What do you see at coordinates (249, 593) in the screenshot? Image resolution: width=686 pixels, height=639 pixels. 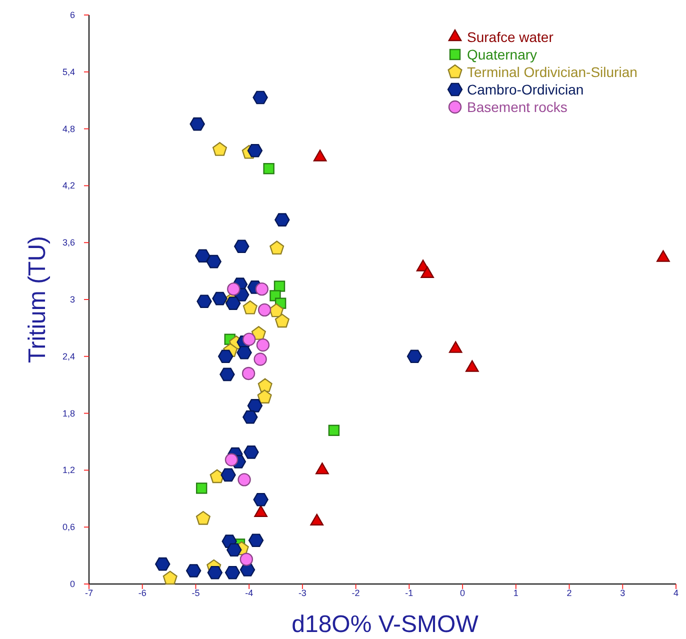 I see `x-tick-label: -4` at bounding box center [249, 593].